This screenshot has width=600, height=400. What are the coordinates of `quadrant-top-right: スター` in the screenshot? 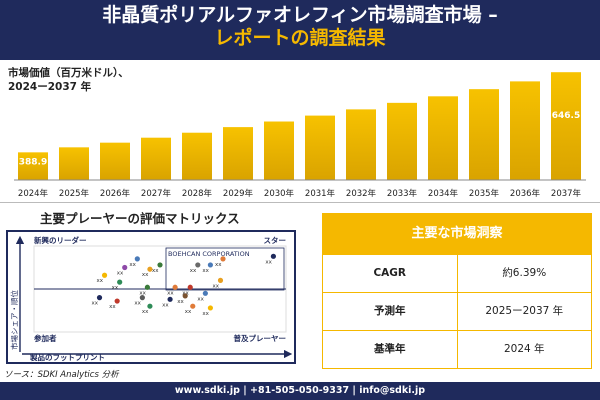 It's located at (275, 240).